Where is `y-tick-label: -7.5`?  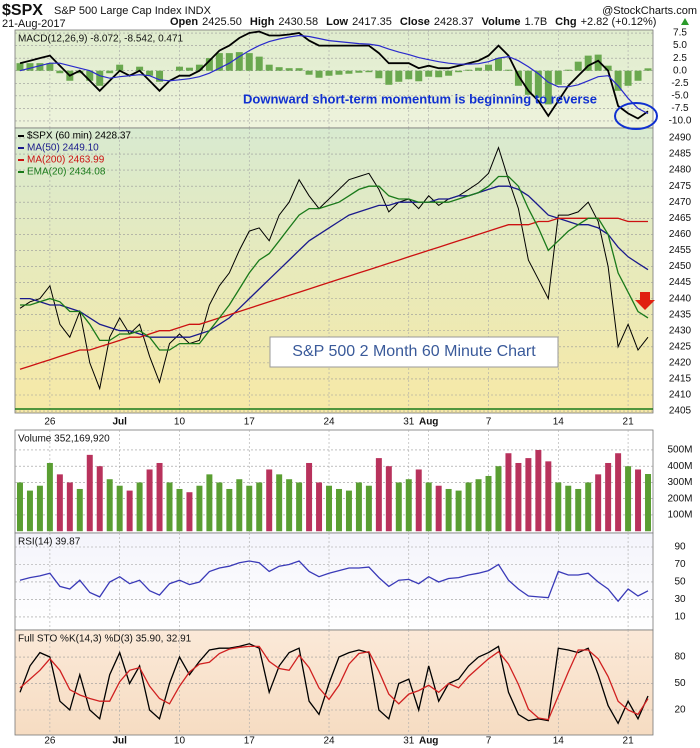 y-tick-label: -7.5 is located at coordinates (680, 108).